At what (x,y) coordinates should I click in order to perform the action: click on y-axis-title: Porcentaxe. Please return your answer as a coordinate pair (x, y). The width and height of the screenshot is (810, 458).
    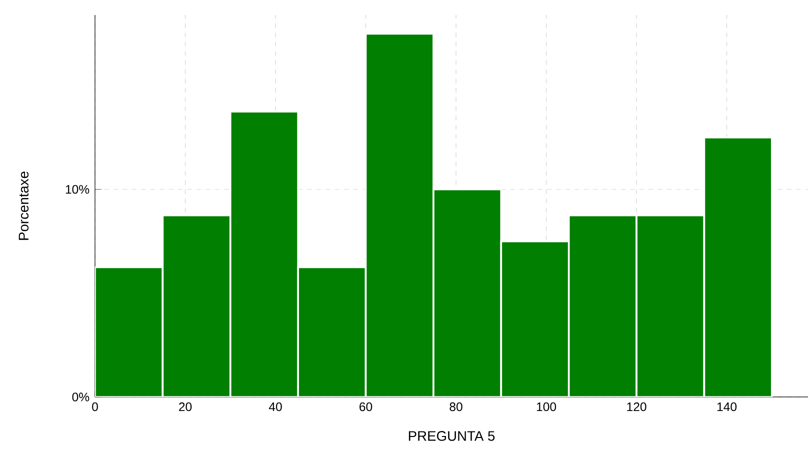
    Looking at the image, I should click on (23, 206).